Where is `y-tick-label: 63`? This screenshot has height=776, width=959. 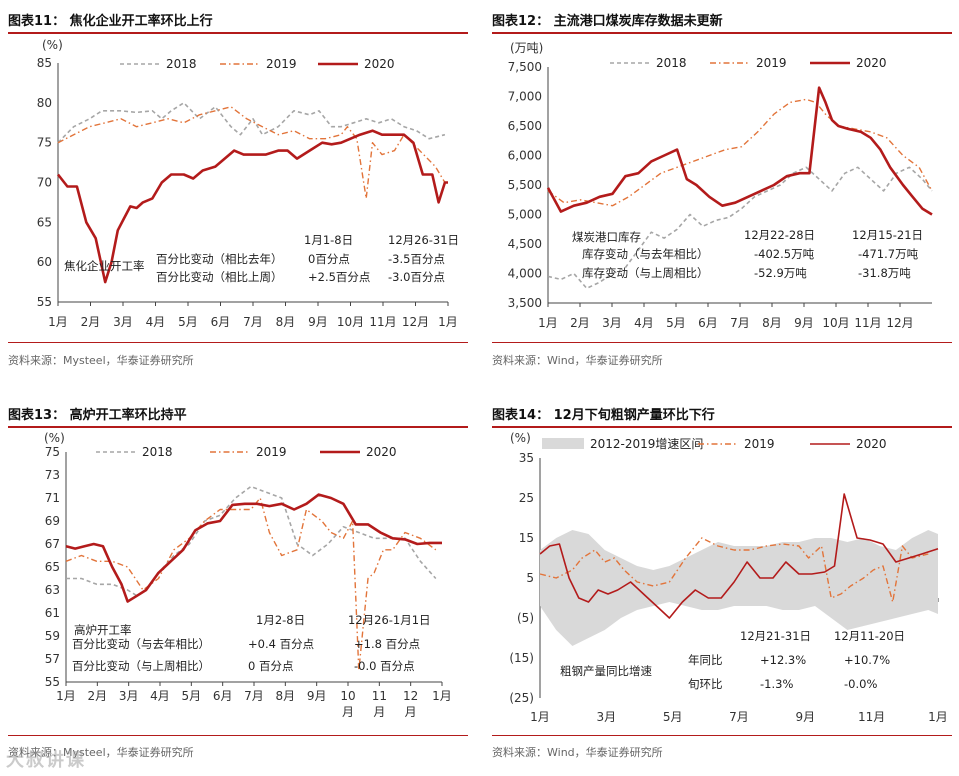
y-tick-label: 63 is located at coordinates (52, 590).